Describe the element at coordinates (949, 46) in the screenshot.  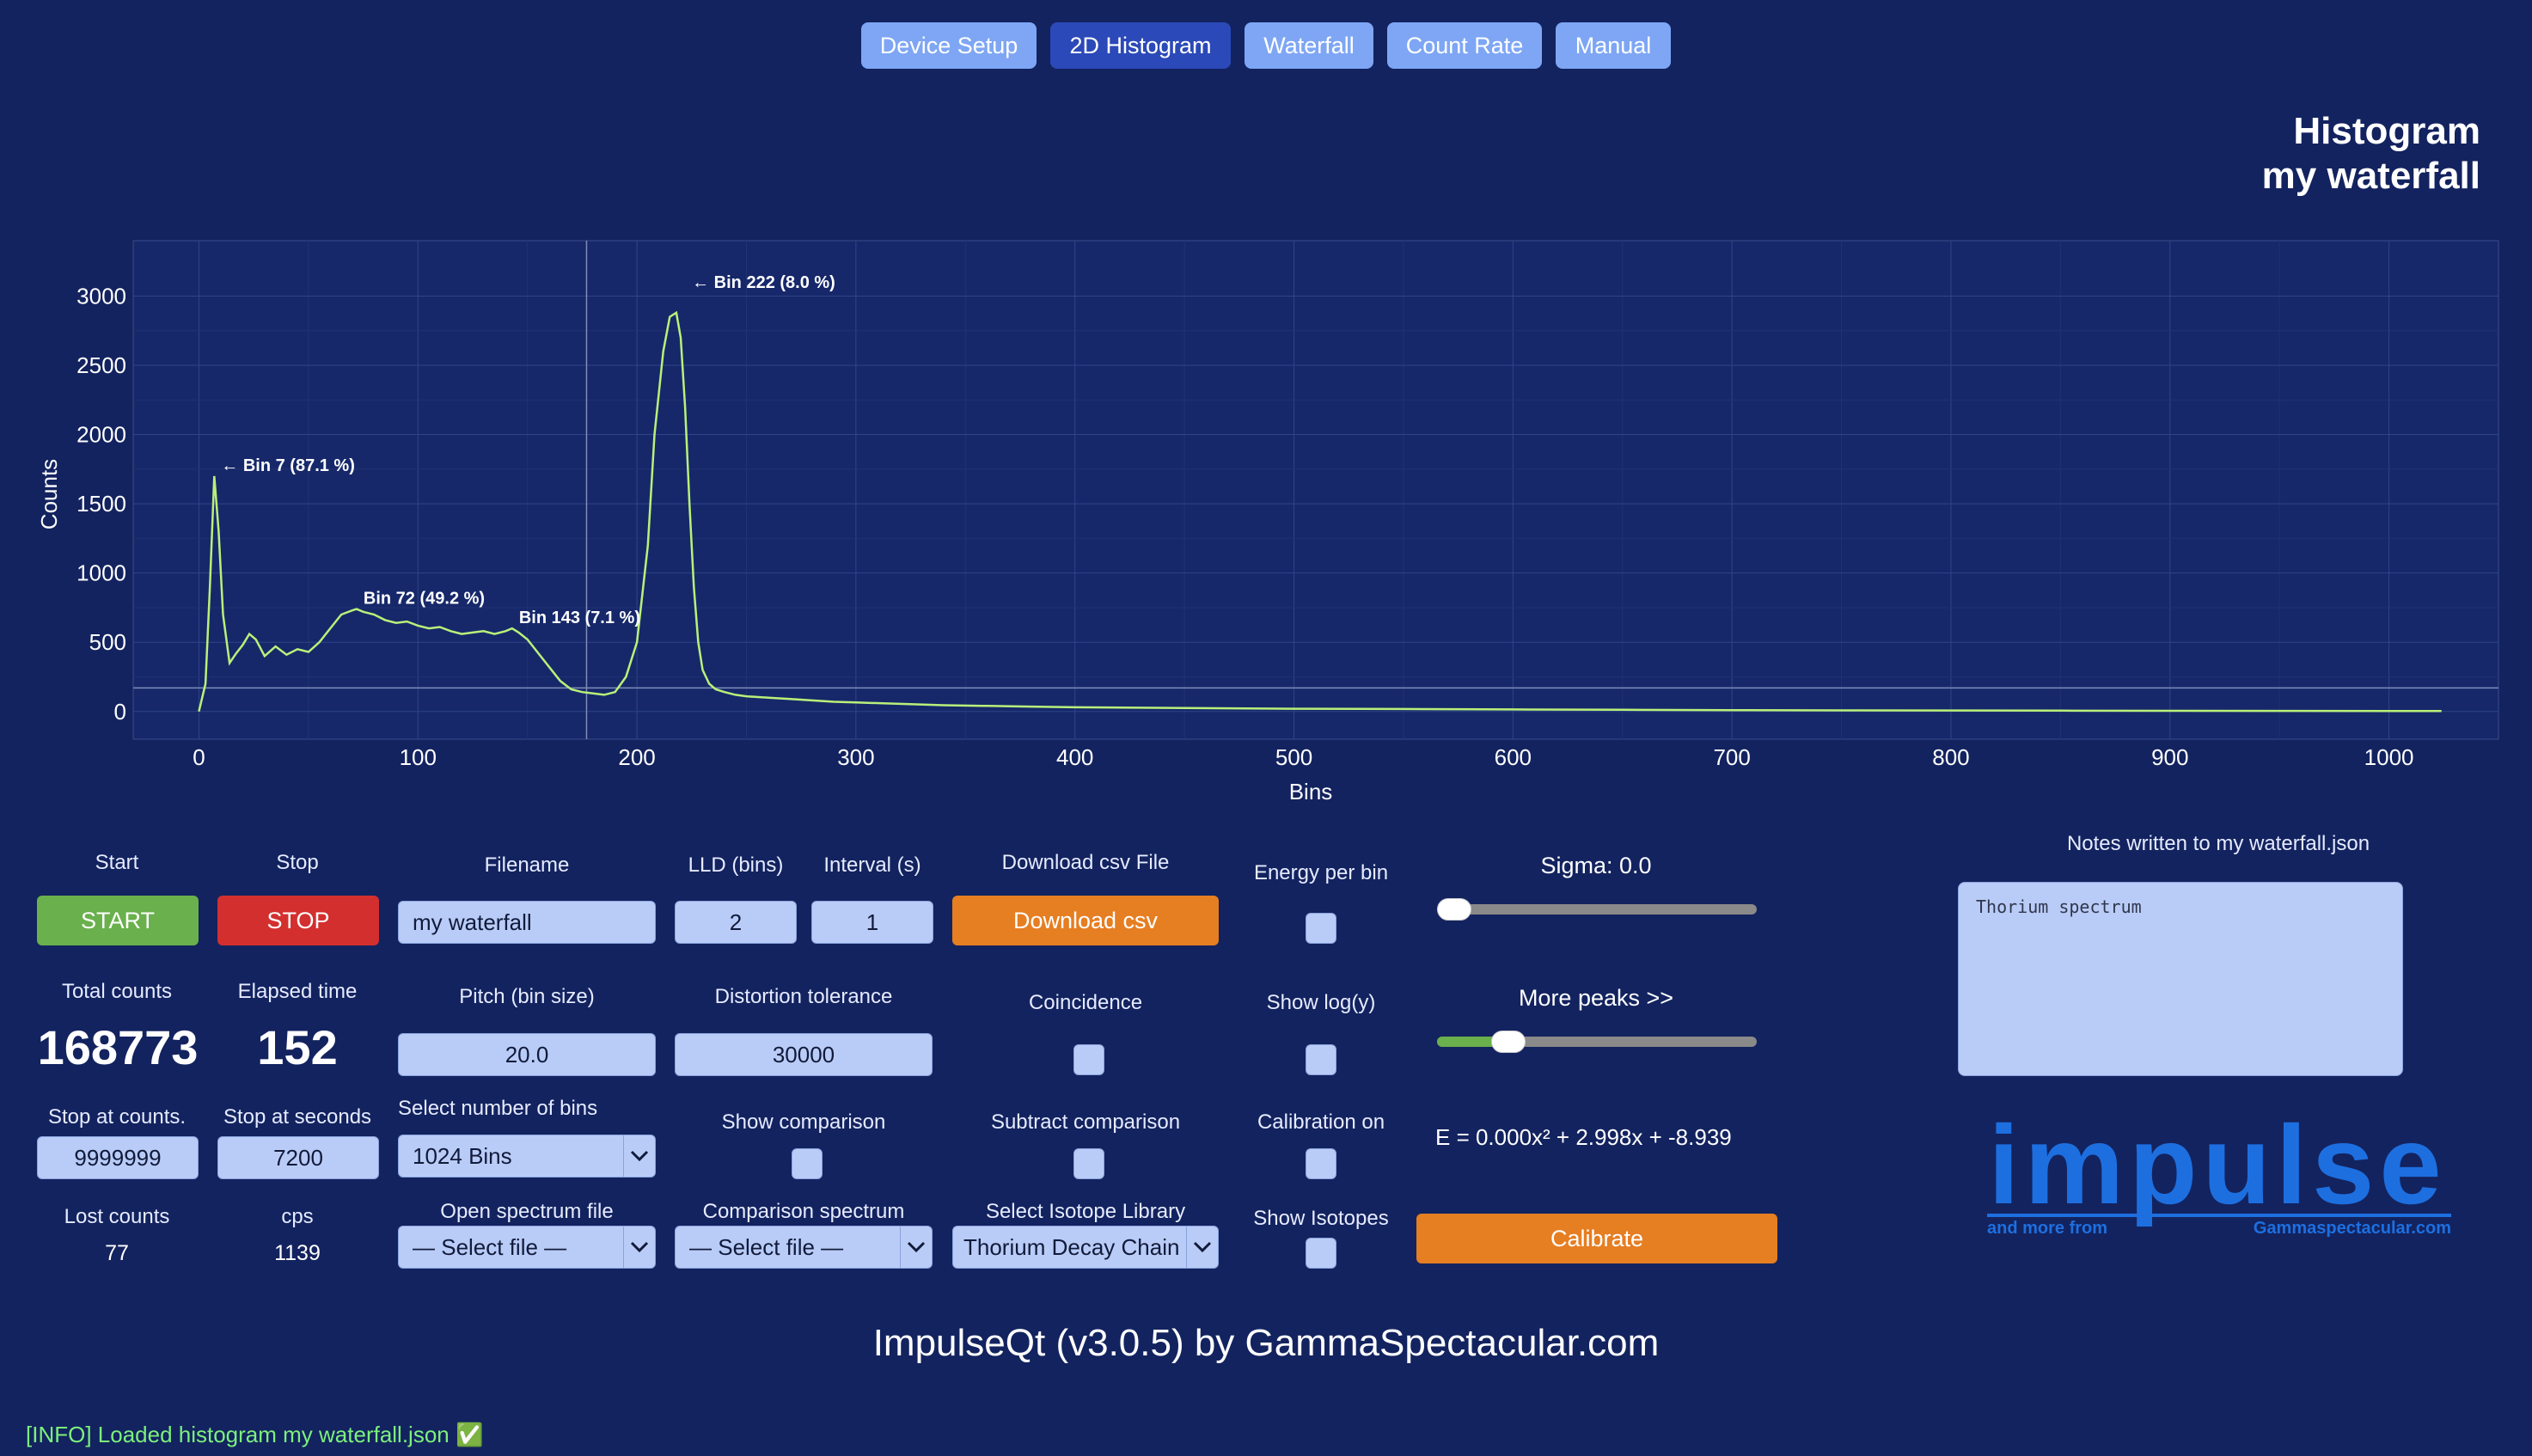
I see `tab-device-setup: Device Setup` at that location.